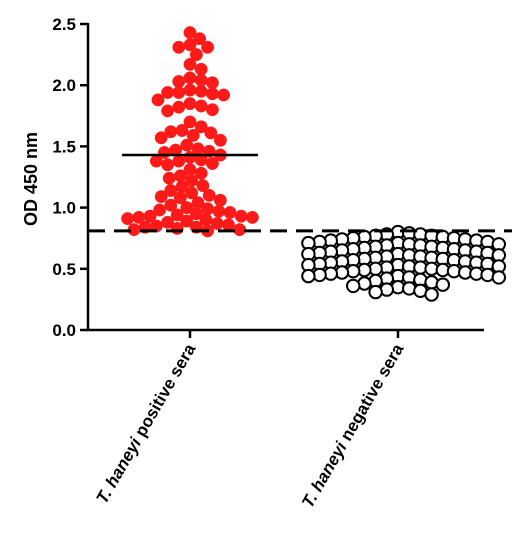  Describe the element at coordinates (164, 392) in the screenshot. I see `x-category-label-rest: positive sera` at that location.